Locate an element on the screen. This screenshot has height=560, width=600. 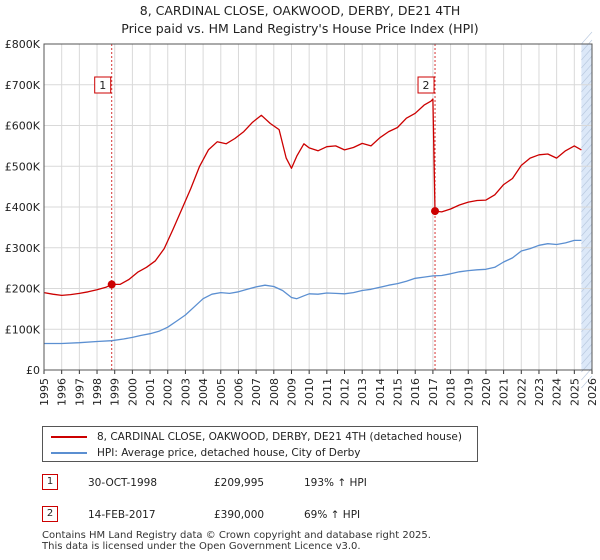
x-tick-label: 2010 is located at coordinates (309, 392).